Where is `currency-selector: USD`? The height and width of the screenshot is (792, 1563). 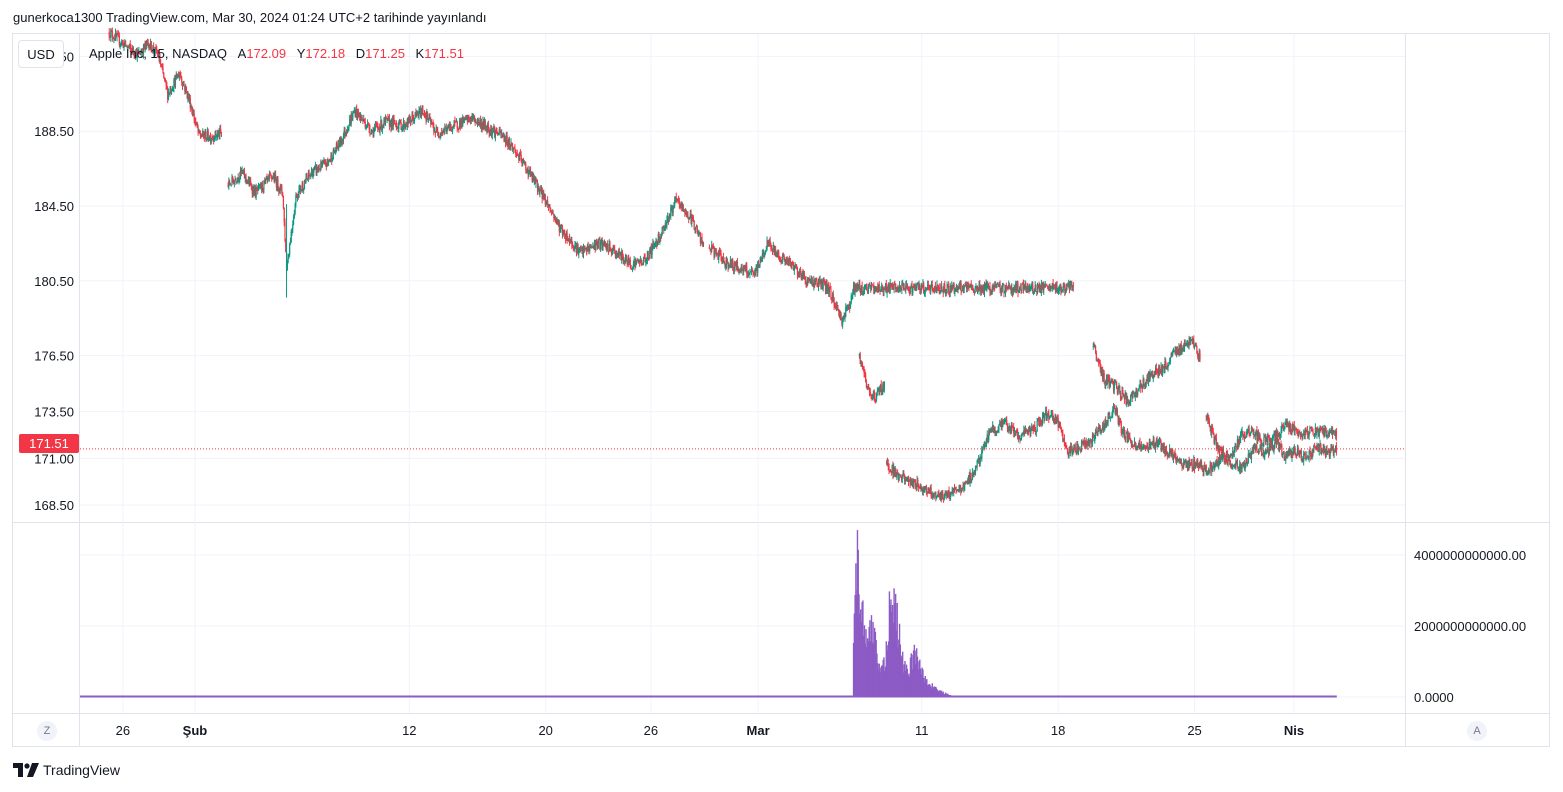
currency-selector: USD is located at coordinates (41, 54).